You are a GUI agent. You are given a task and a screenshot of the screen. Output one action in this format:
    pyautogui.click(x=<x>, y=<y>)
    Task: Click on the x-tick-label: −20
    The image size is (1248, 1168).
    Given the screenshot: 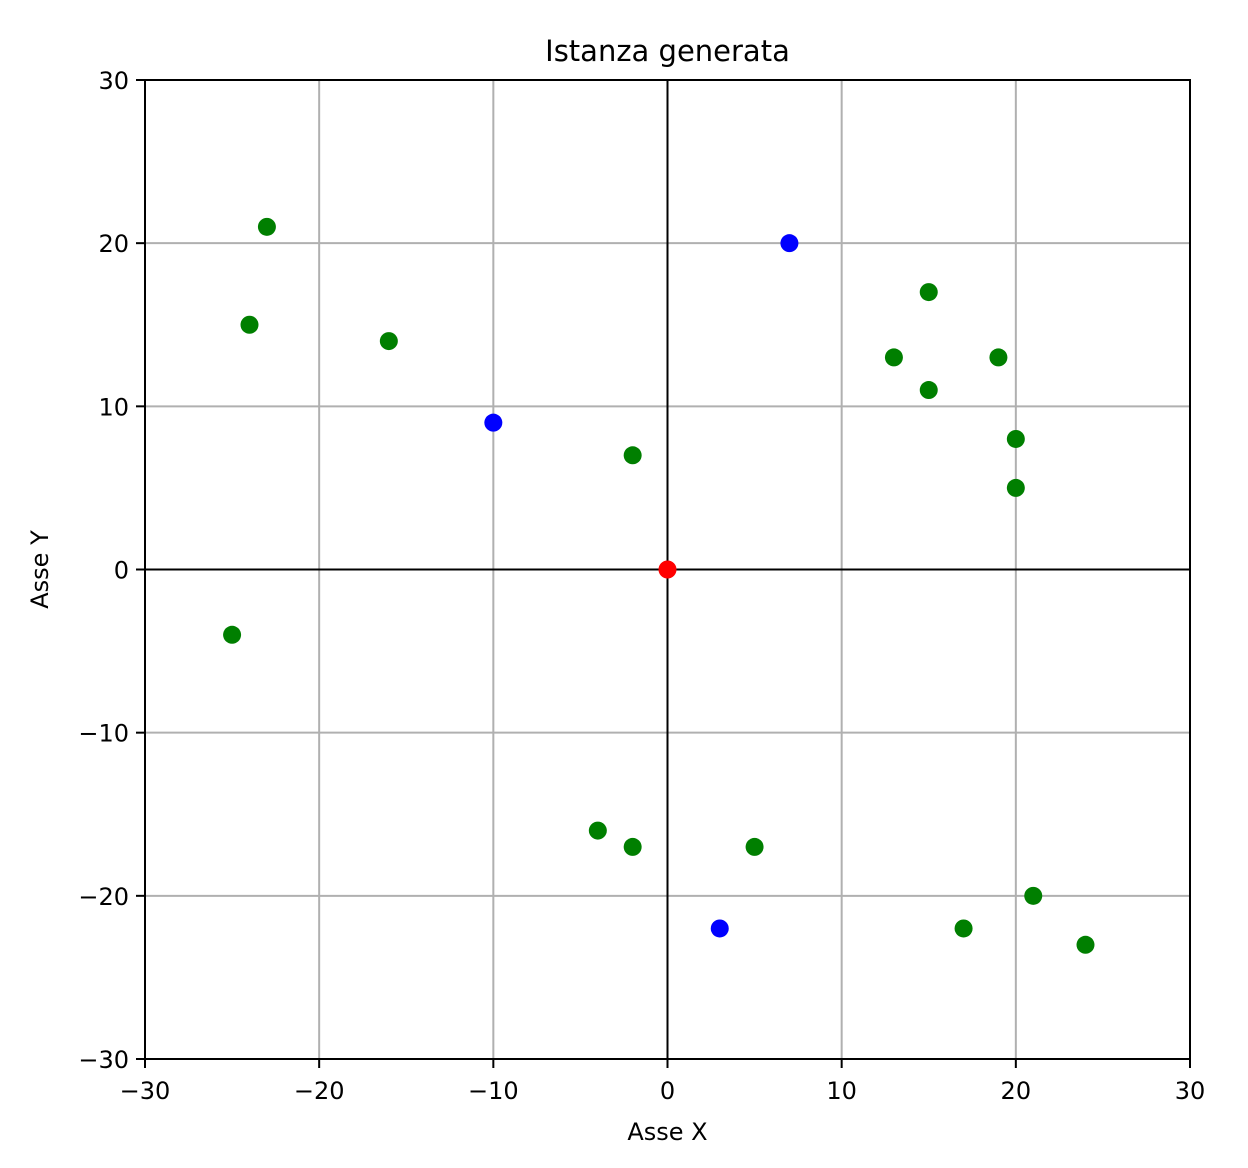 What is the action you would take?
    pyautogui.click(x=319, y=1091)
    